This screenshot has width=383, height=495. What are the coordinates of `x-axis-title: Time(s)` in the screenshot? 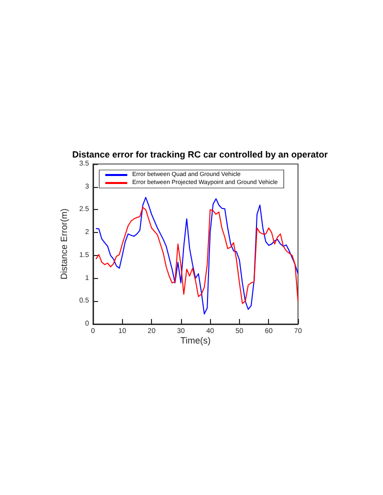 It's located at (195, 341).